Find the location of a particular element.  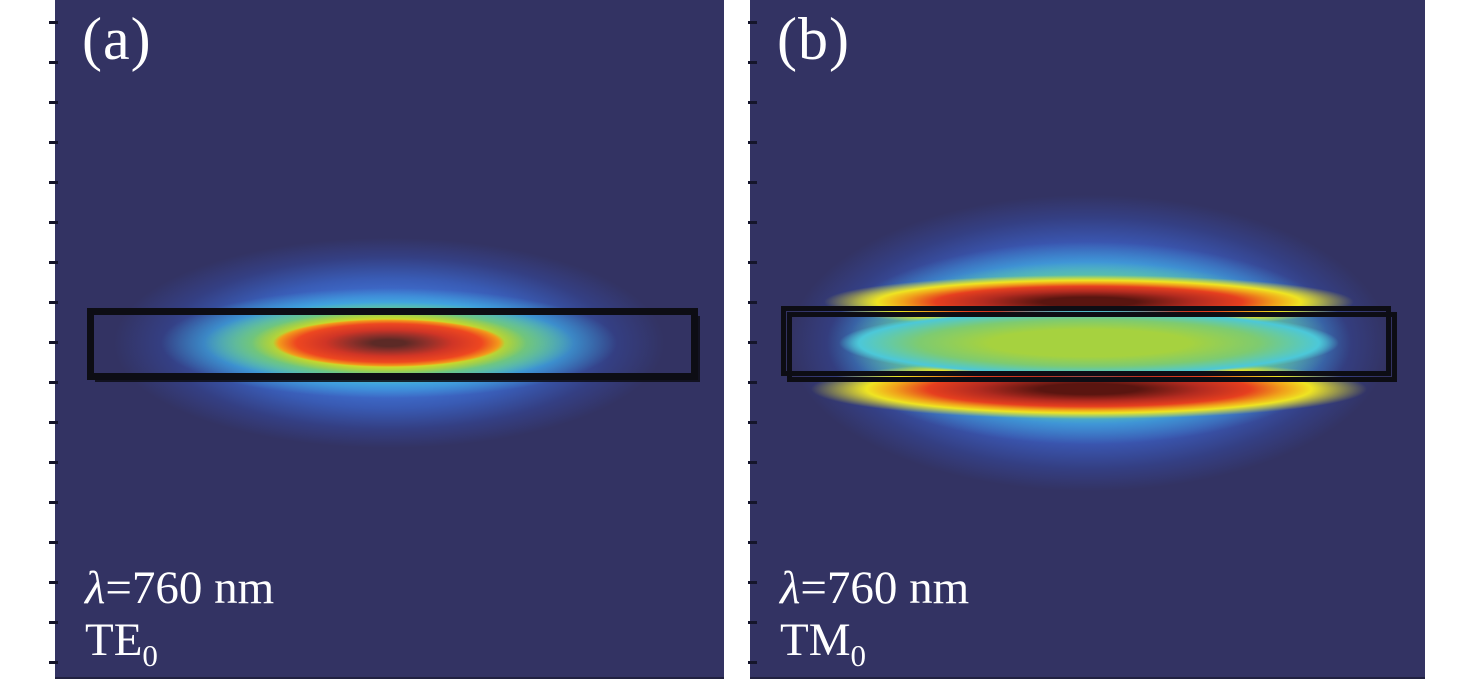

waveguide-outline-b-outer is located at coordinates (1086, 341).